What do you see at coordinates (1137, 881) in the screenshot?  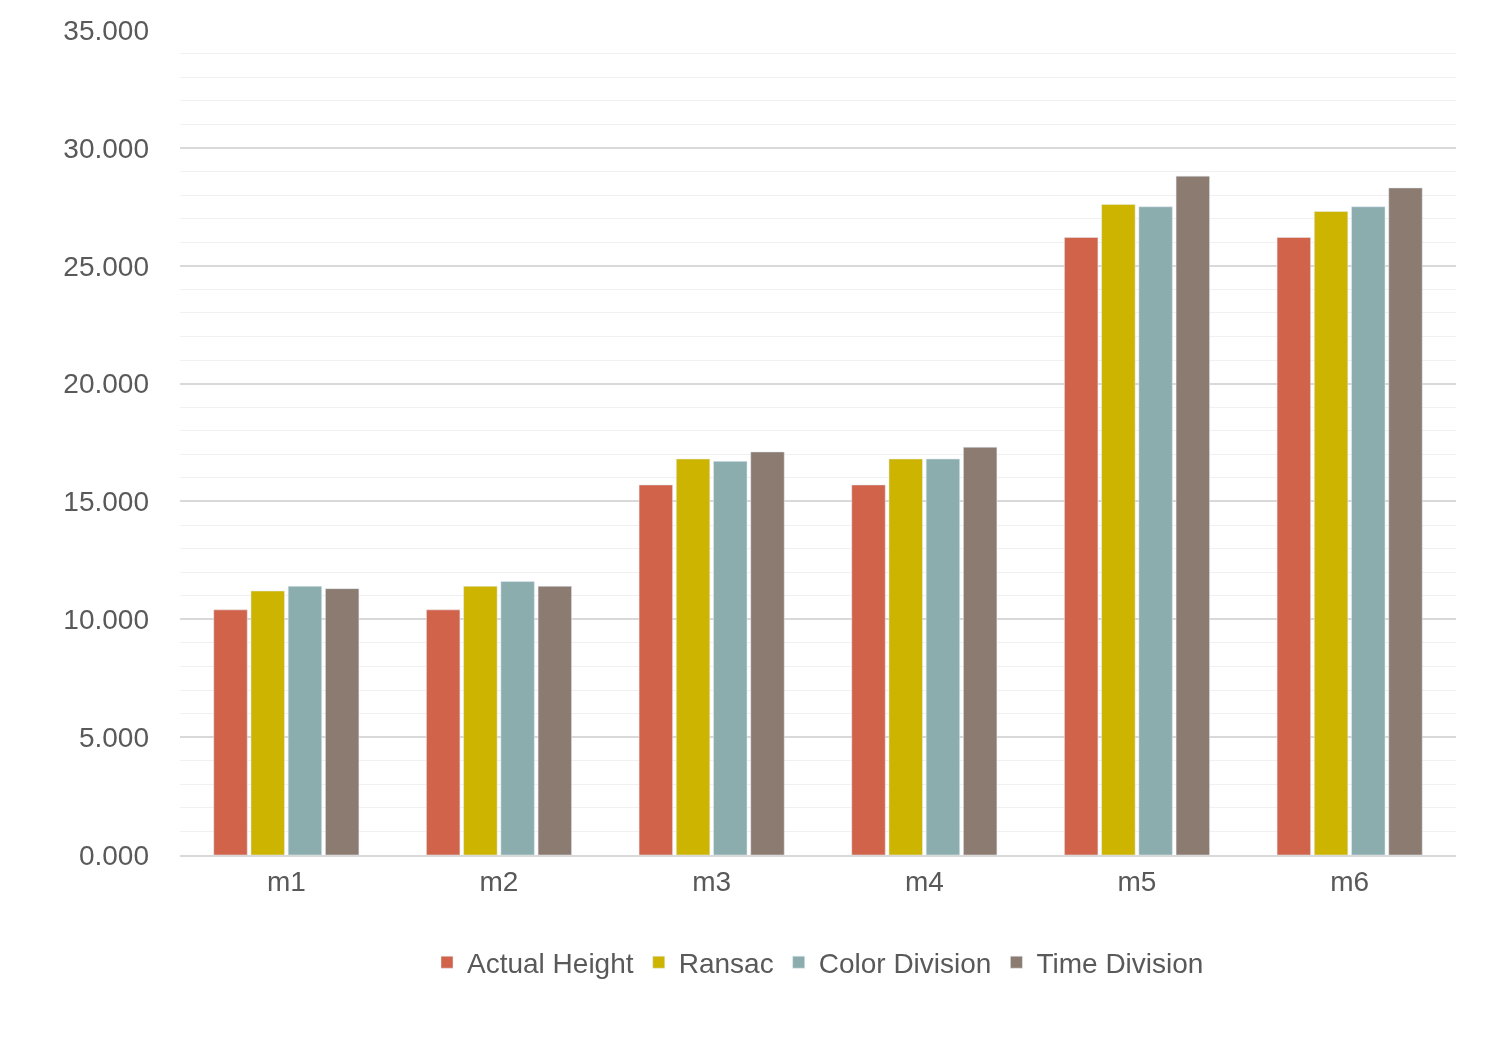 I see `x-tick-label: m5` at bounding box center [1137, 881].